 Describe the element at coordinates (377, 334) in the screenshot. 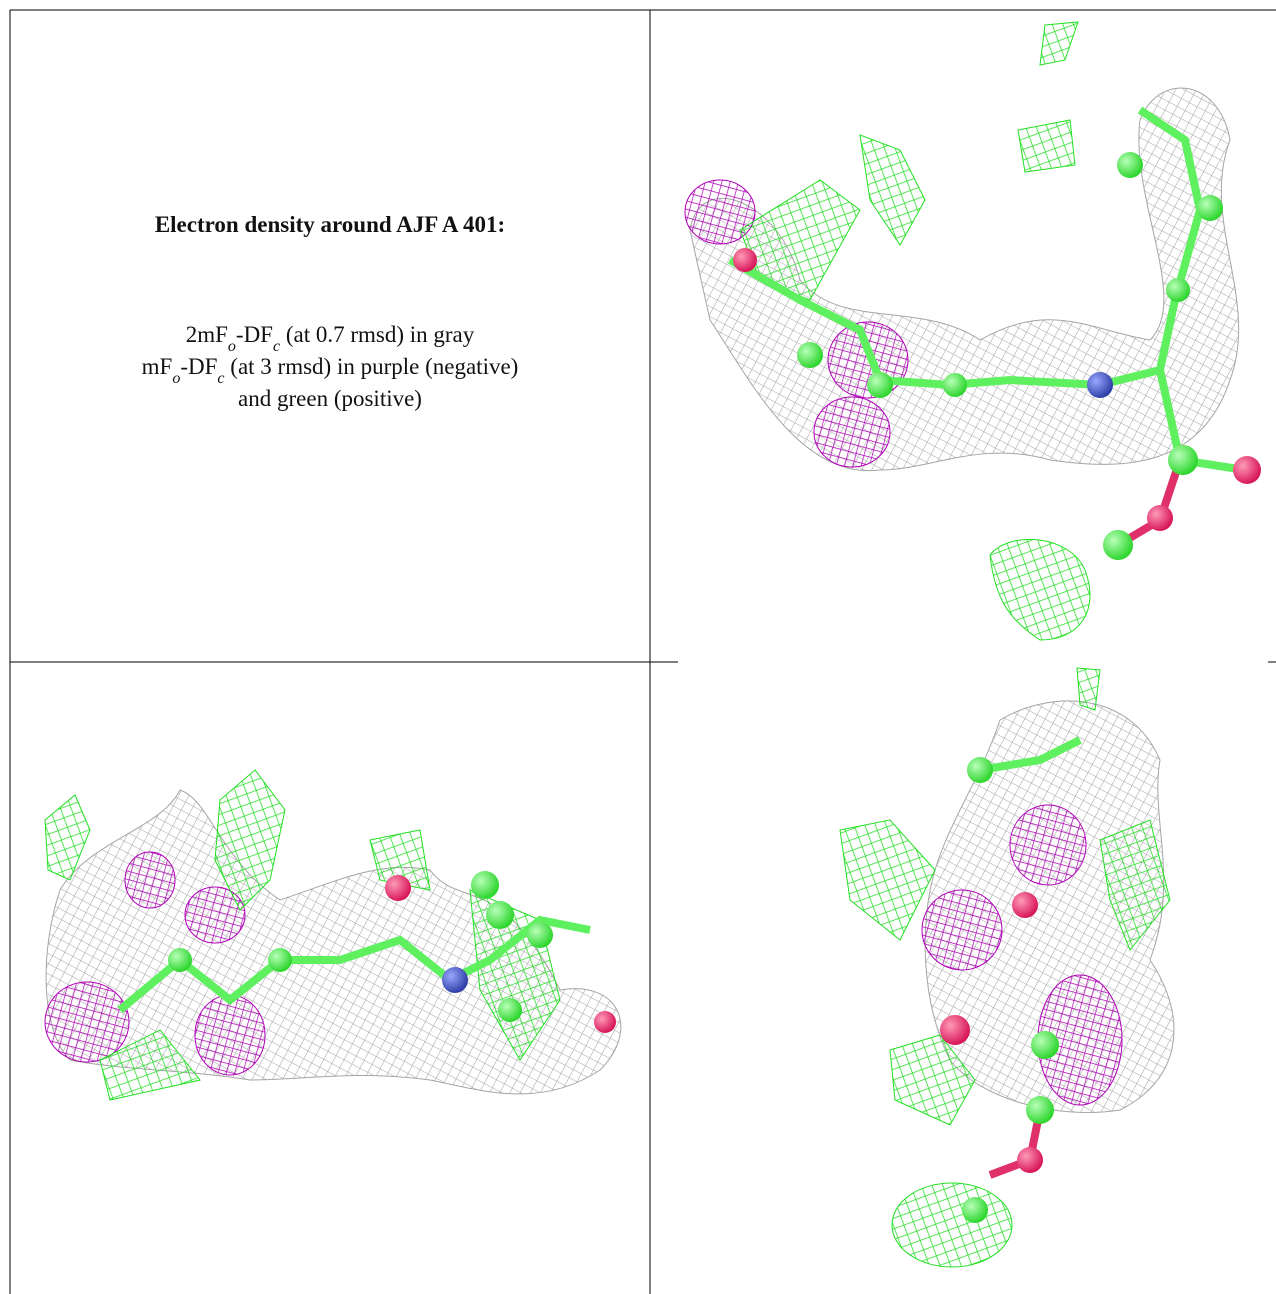

I see `legend-text: (at 0.7 rmsd) in gray` at that location.